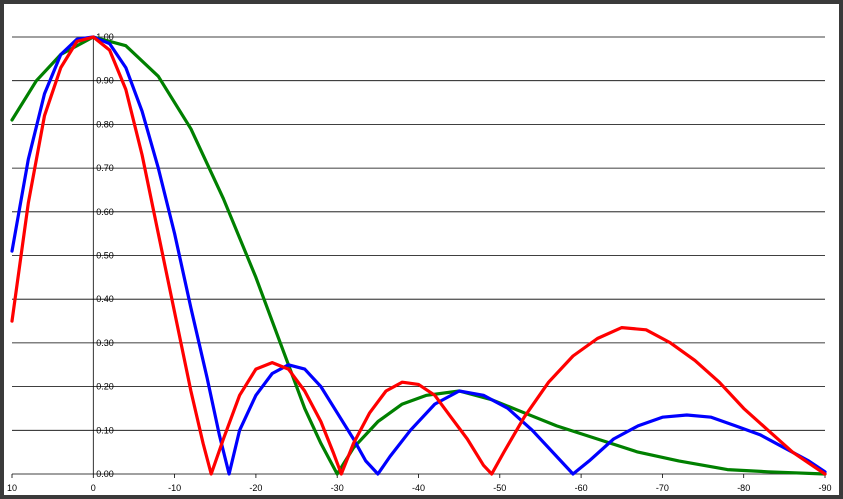  Describe the element at coordinates (499, 488) in the screenshot. I see `x-tick-label: -50` at that location.